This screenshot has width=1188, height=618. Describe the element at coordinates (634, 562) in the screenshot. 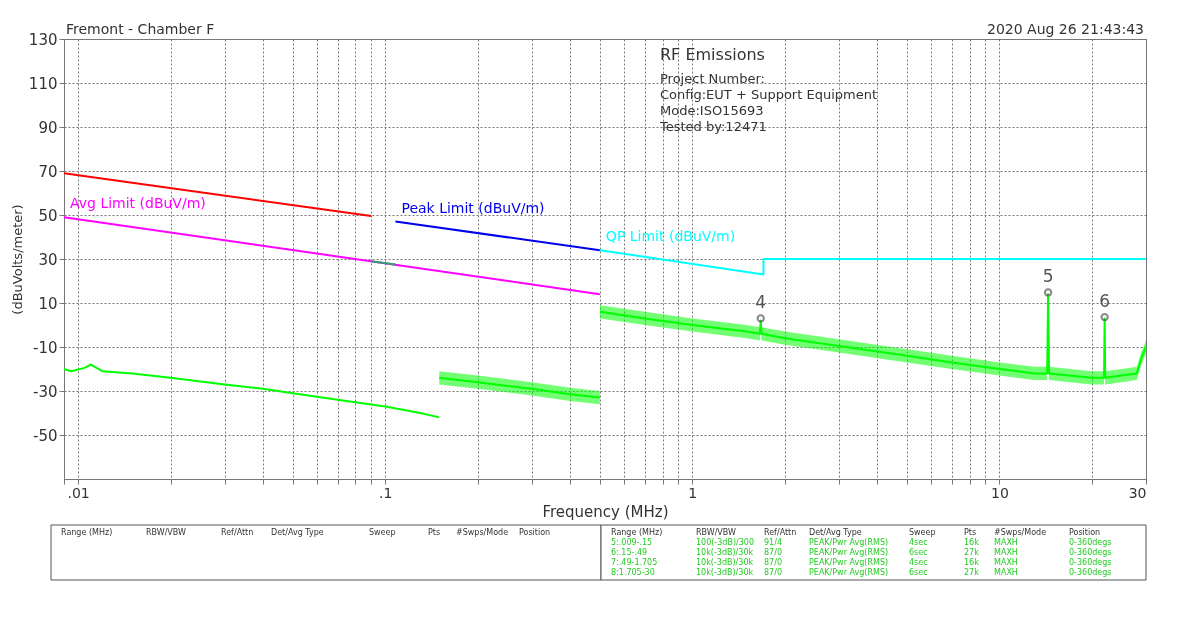

I see `text: 7:.49-1.705` at that location.